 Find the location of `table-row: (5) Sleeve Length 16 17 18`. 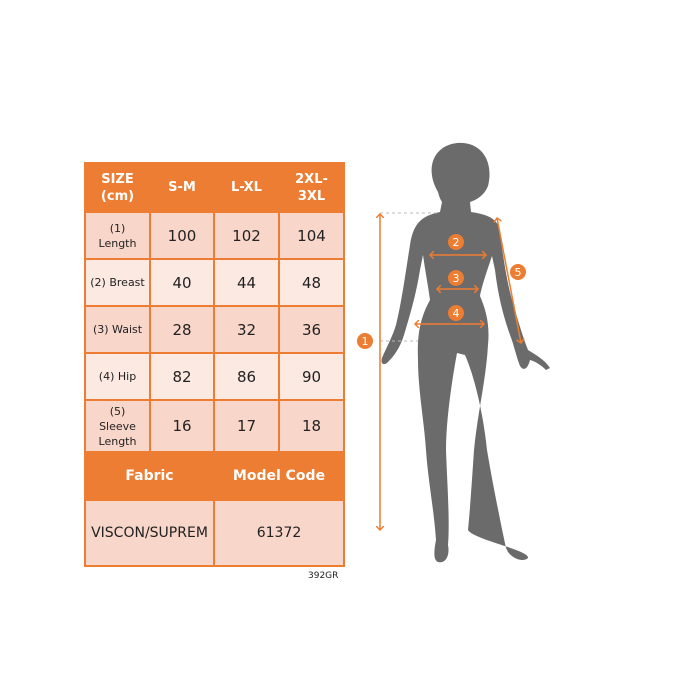

table-row: (5) Sleeve Length 16 17 18 is located at coordinates (214, 426).